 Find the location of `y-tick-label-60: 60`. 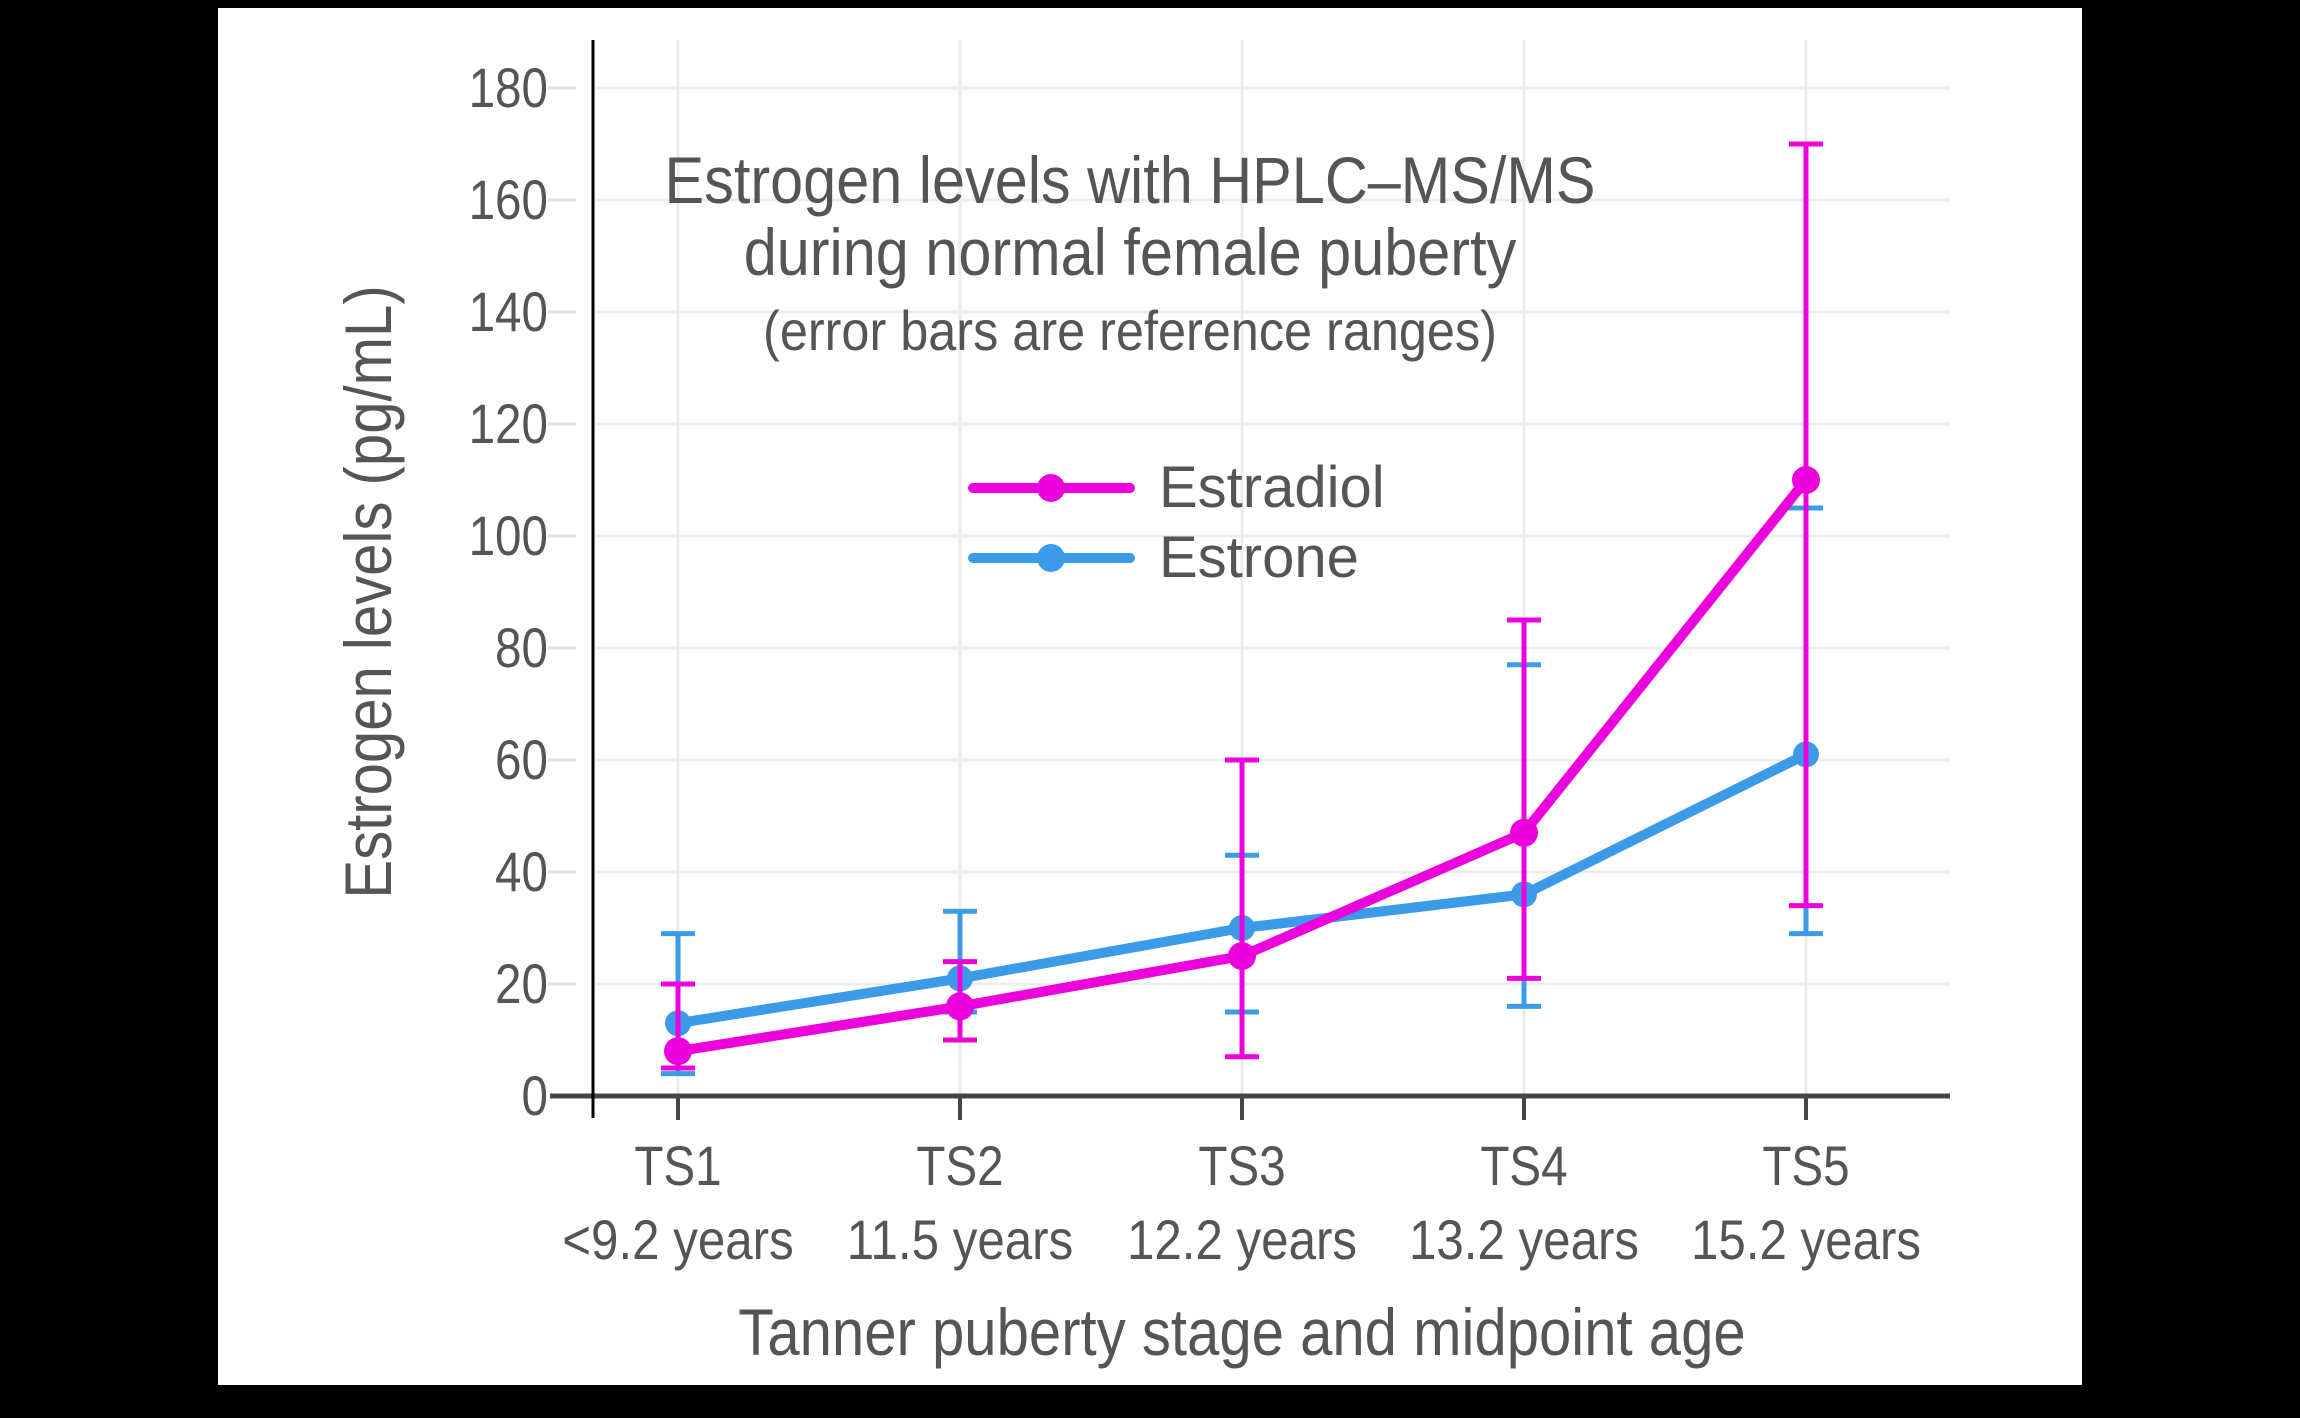

y-tick-label-60: 60 is located at coordinates (521, 759).